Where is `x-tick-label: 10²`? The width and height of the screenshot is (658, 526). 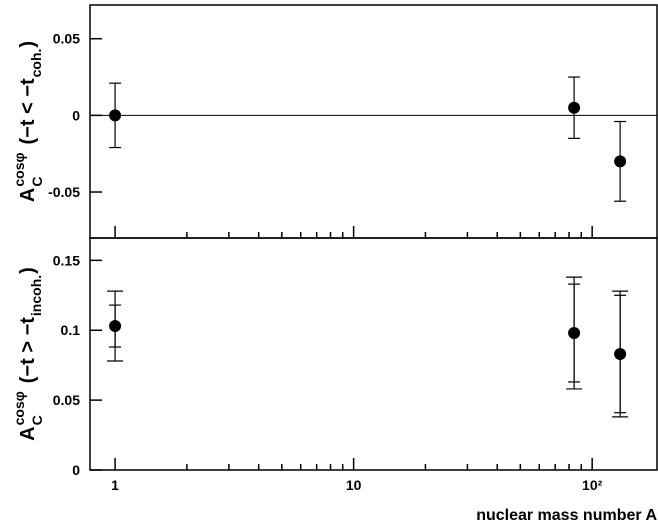 x-tick-label: 10² is located at coordinates (592, 485).